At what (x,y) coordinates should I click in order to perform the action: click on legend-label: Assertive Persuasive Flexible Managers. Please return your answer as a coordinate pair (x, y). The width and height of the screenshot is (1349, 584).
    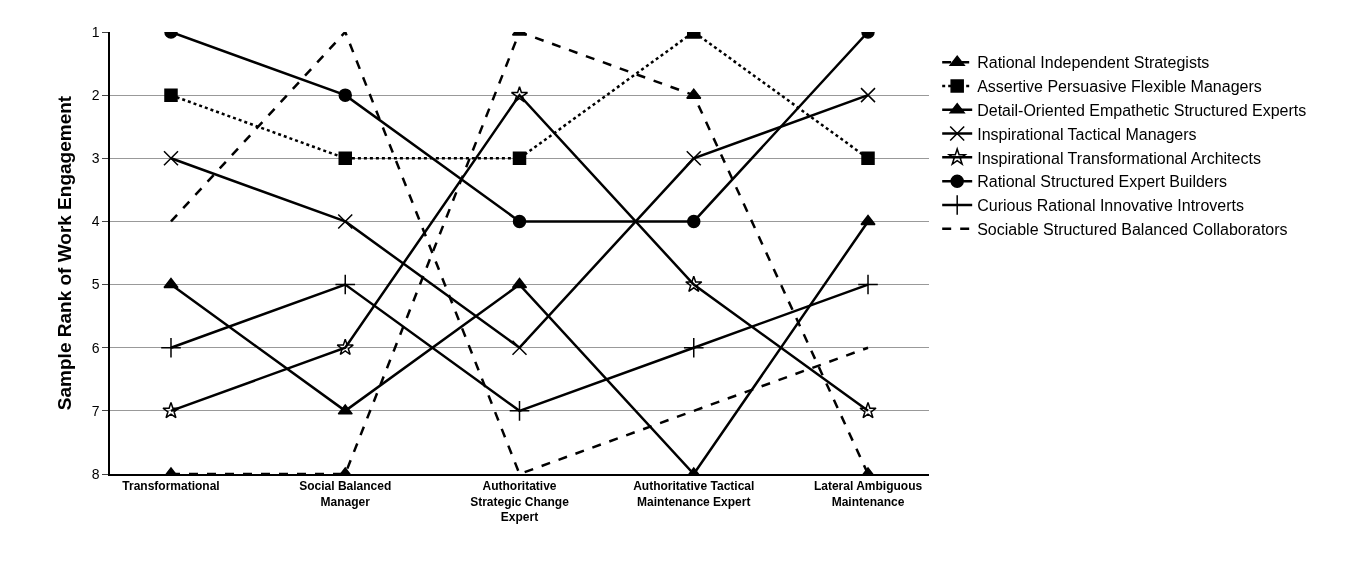
    Looking at the image, I should click on (1119, 87).